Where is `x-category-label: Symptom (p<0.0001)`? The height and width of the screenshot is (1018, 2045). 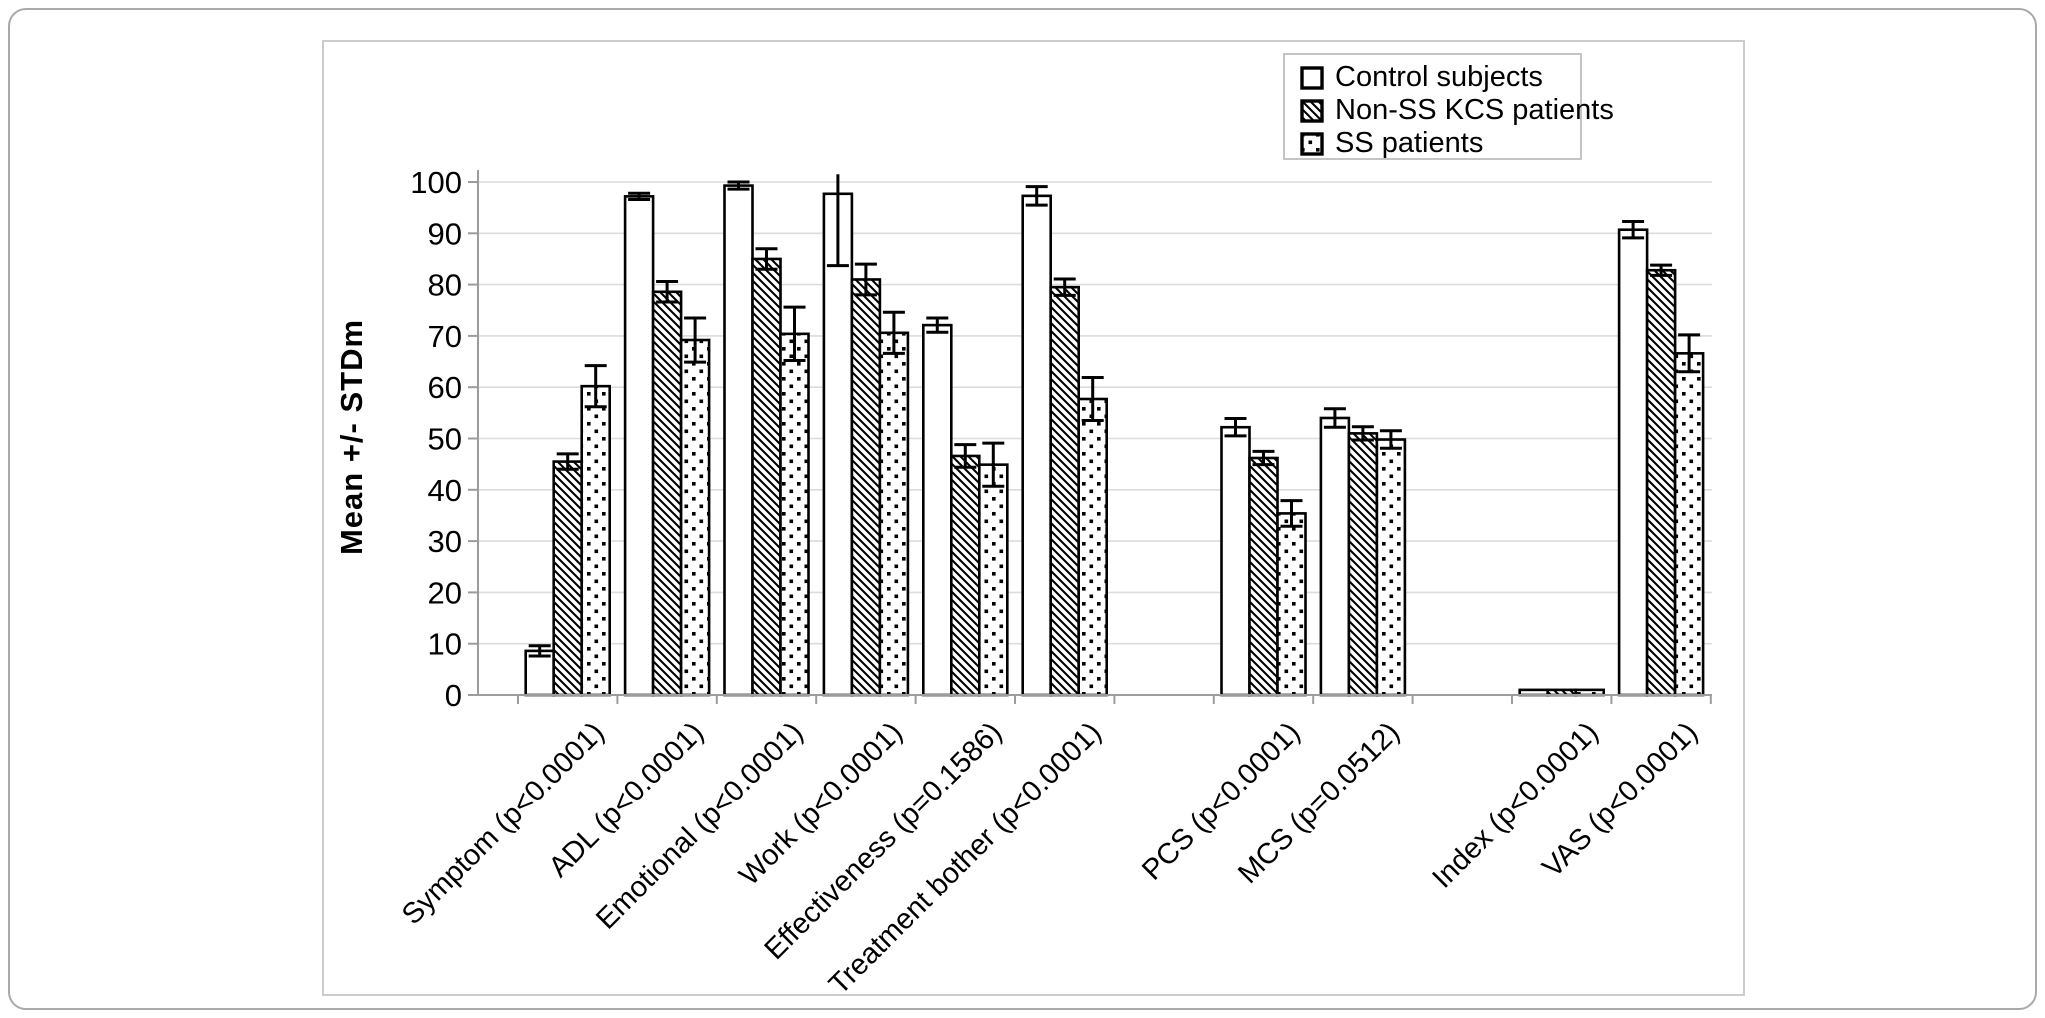 x-category-label: Symptom (p<0.0001) is located at coordinates (503, 823).